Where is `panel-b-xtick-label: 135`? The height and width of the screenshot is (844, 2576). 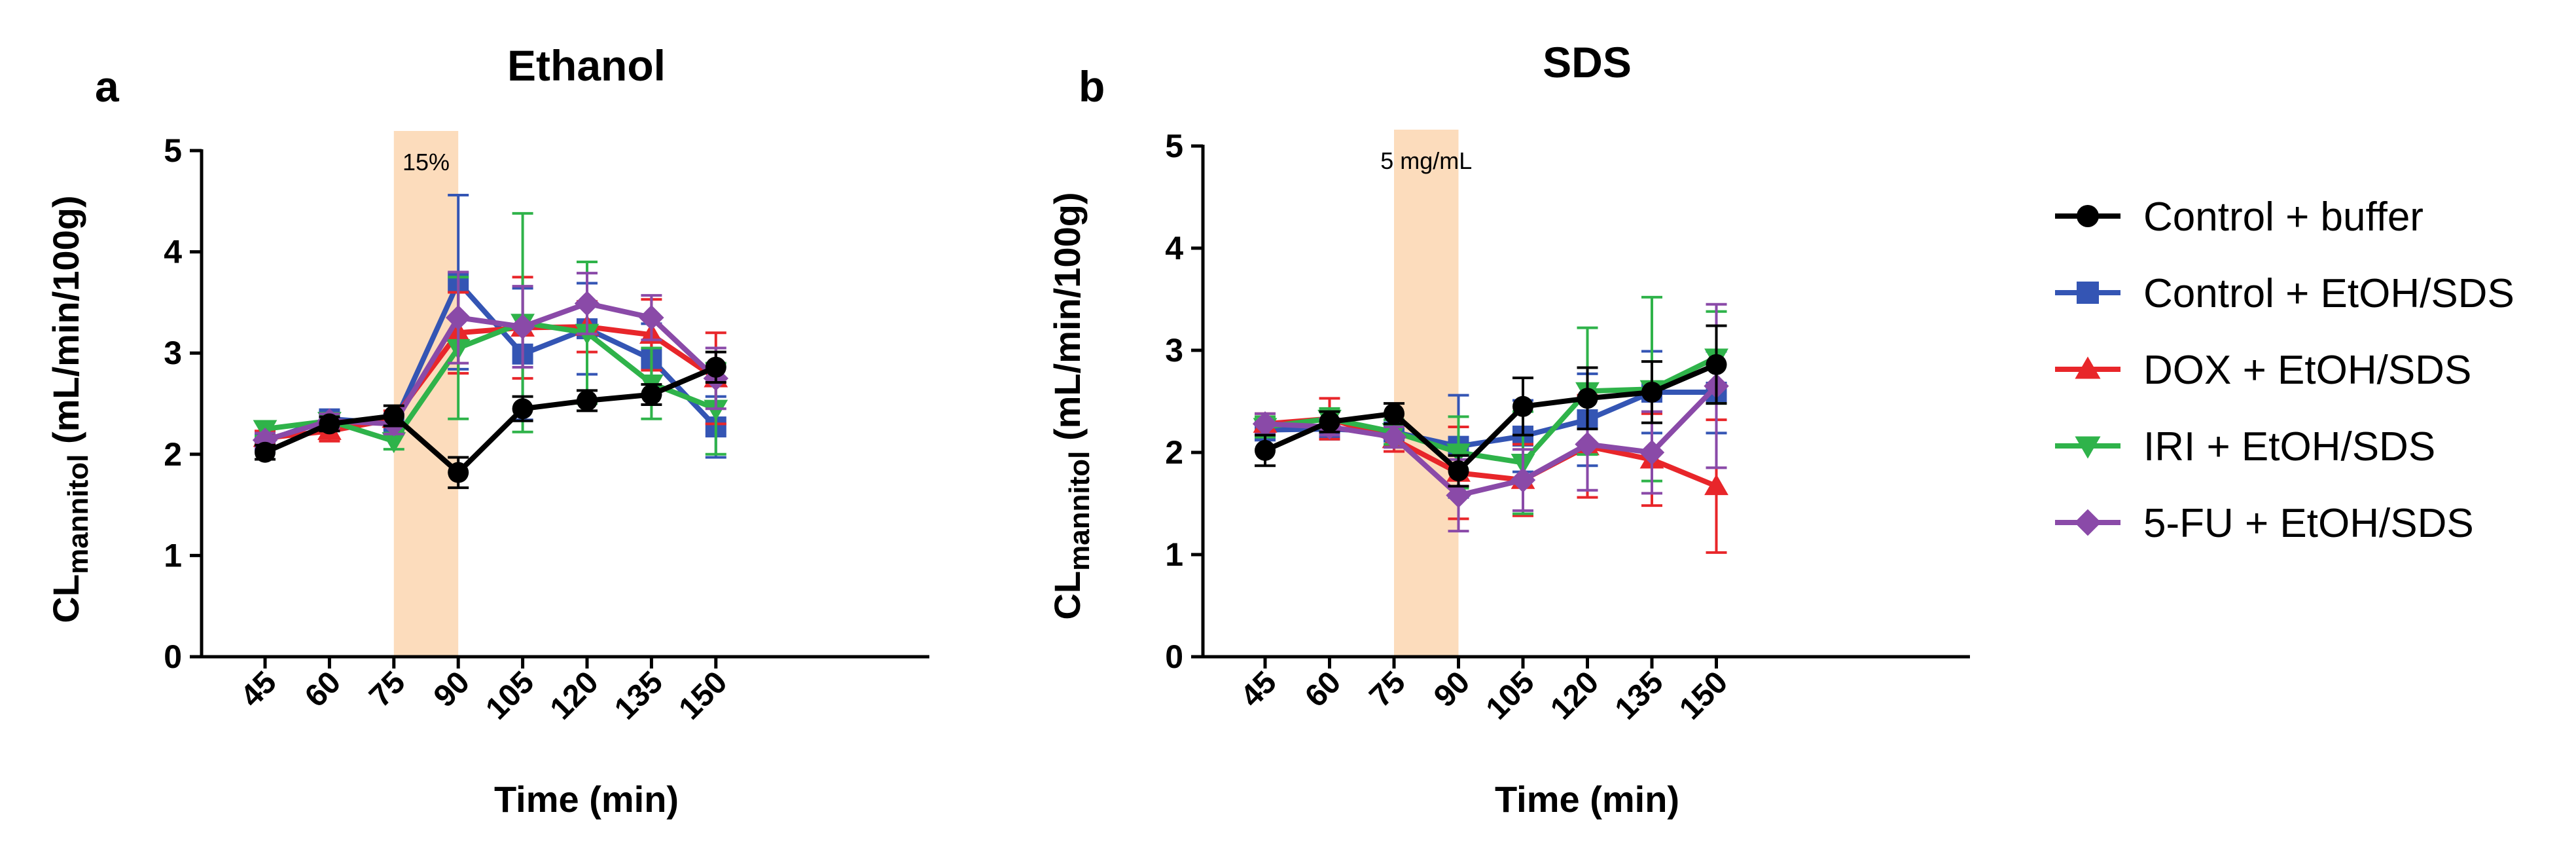 panel-b-xtick-label: 135 is located at coordinates (1639, 695).